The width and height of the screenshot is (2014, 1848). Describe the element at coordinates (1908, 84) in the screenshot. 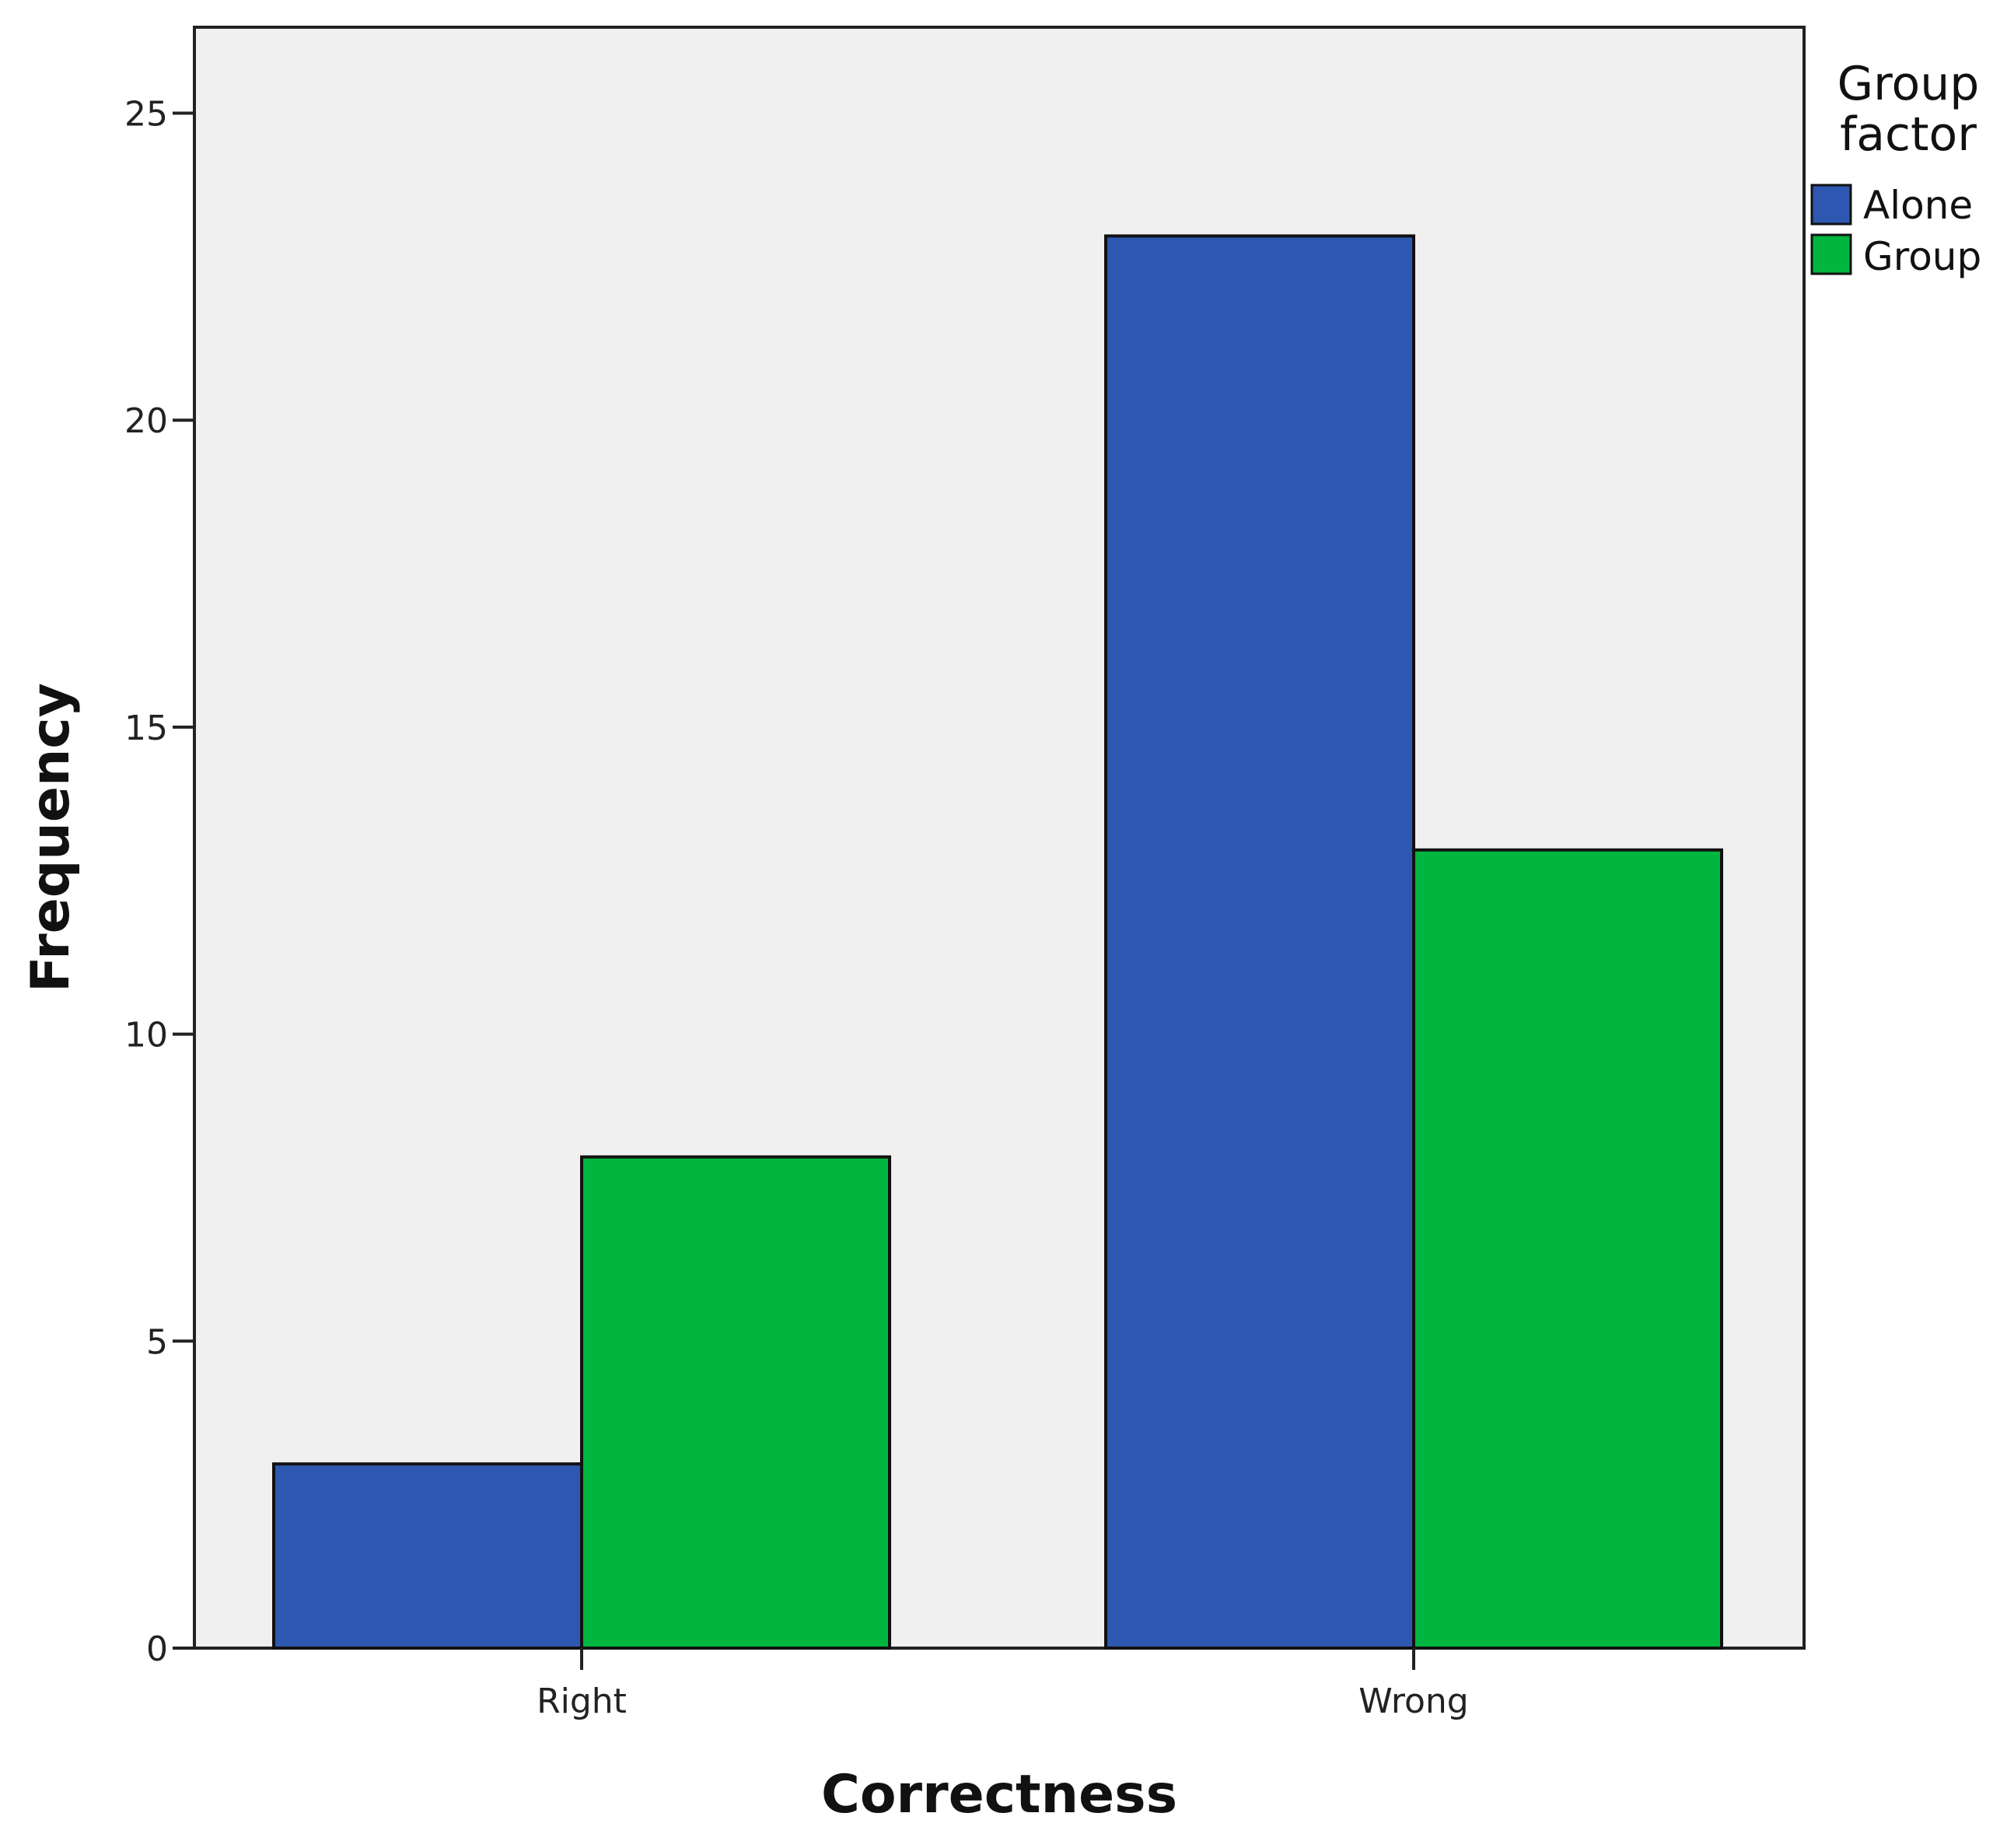

I see `legend-title-line-1: Group` at that location.